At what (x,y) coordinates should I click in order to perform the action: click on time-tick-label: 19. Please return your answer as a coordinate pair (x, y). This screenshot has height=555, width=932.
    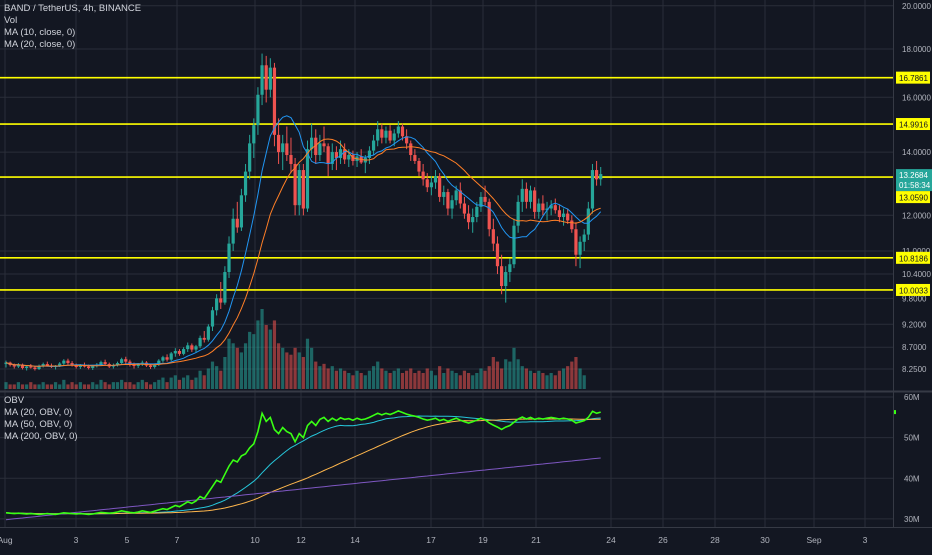
    Looking at the image, I should click on (483, 540).